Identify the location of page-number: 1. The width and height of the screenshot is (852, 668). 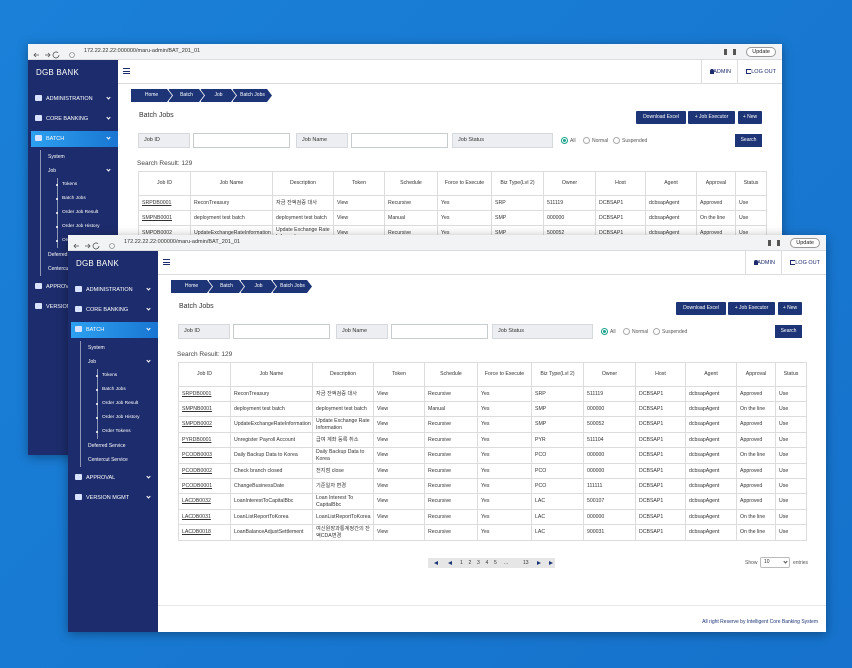
(461, 563).